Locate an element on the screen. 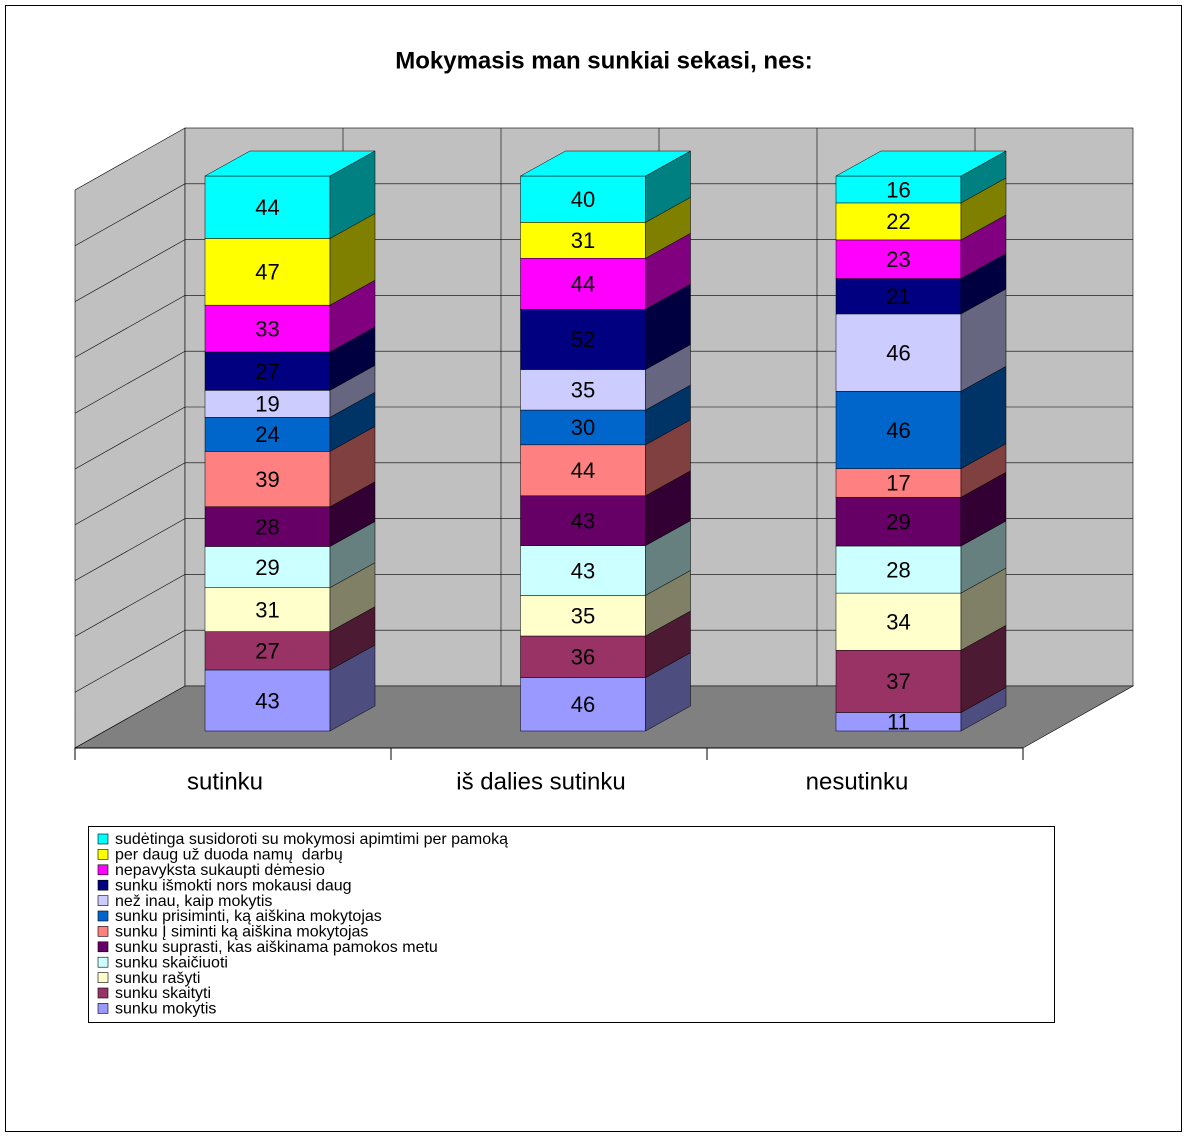  legend-label: sunku Į siminti ką aiškina mokytojas is located at coordinates (241, 932).